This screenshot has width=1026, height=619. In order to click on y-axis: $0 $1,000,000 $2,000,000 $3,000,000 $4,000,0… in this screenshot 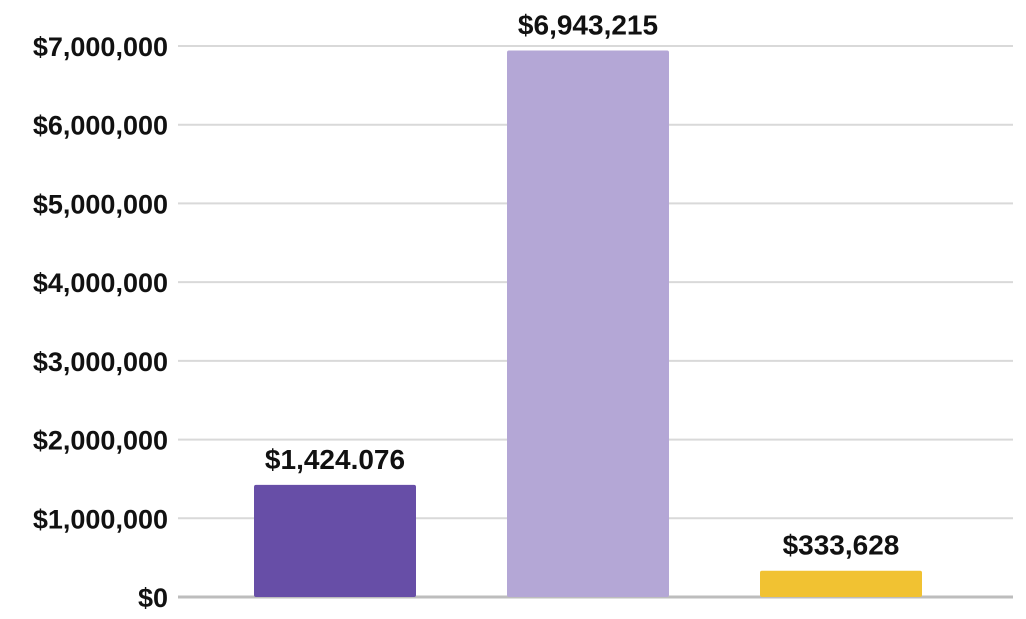, I will do `click(100, 322)`.